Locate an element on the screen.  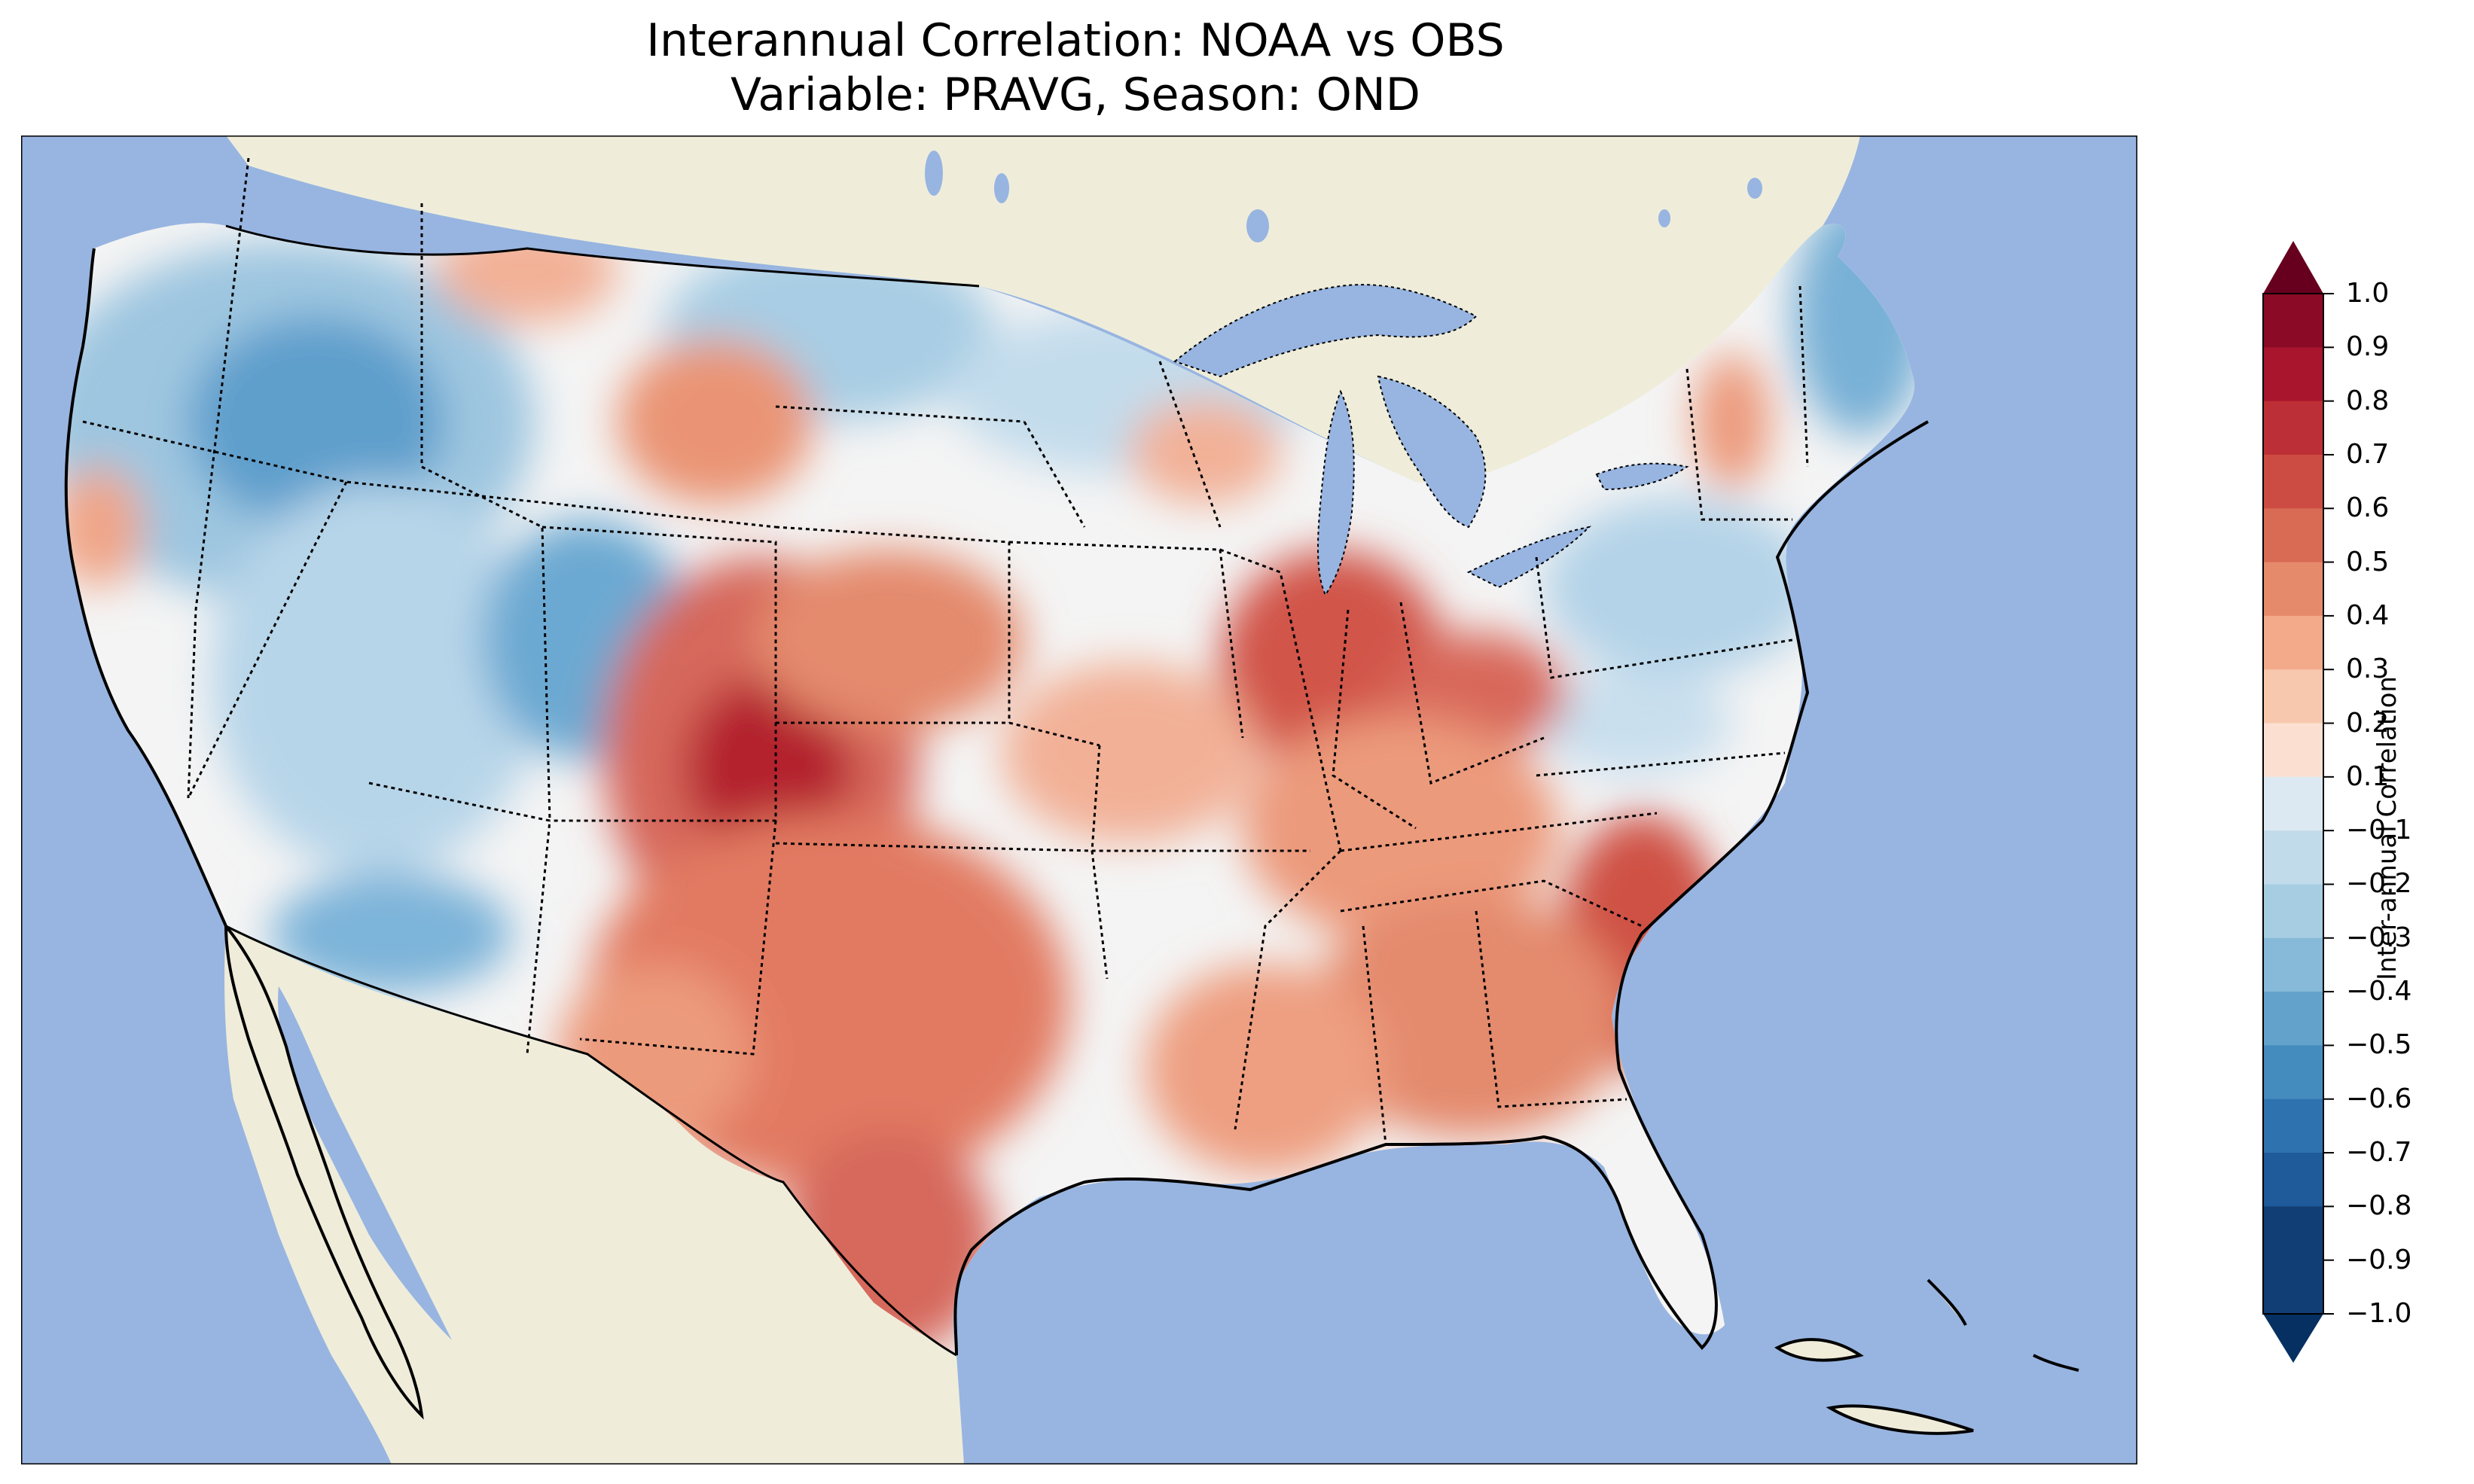
colorbar-tick-label: −0.6 is located at coordinates (2379, 1098).